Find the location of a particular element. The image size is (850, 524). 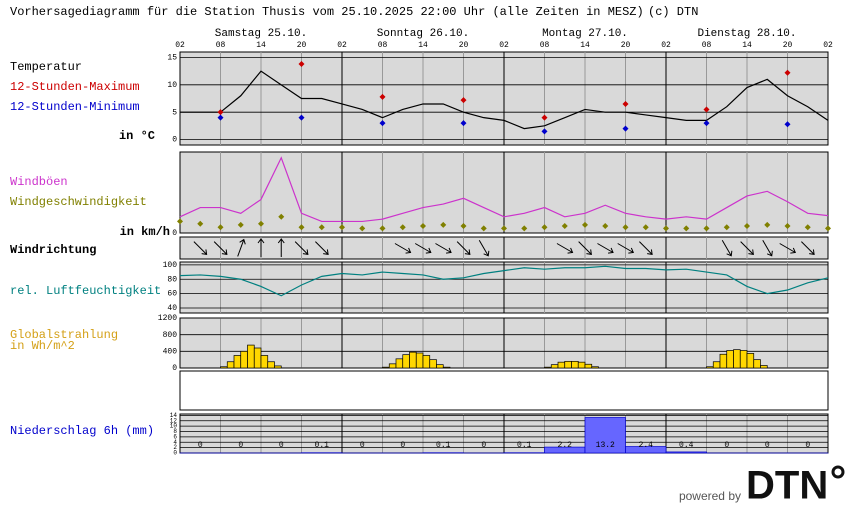

unit-label: in Wh/m^2 is located at coordinates (42, 346).